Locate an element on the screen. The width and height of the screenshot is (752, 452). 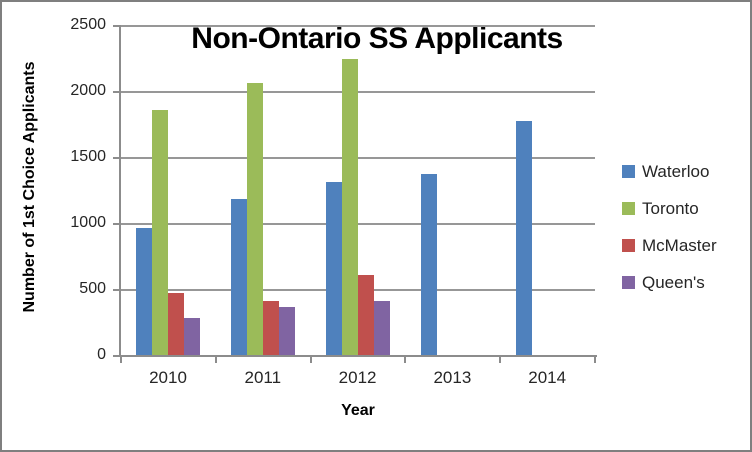
y-tick-label: 2000 is located at coordinates (88, 90).